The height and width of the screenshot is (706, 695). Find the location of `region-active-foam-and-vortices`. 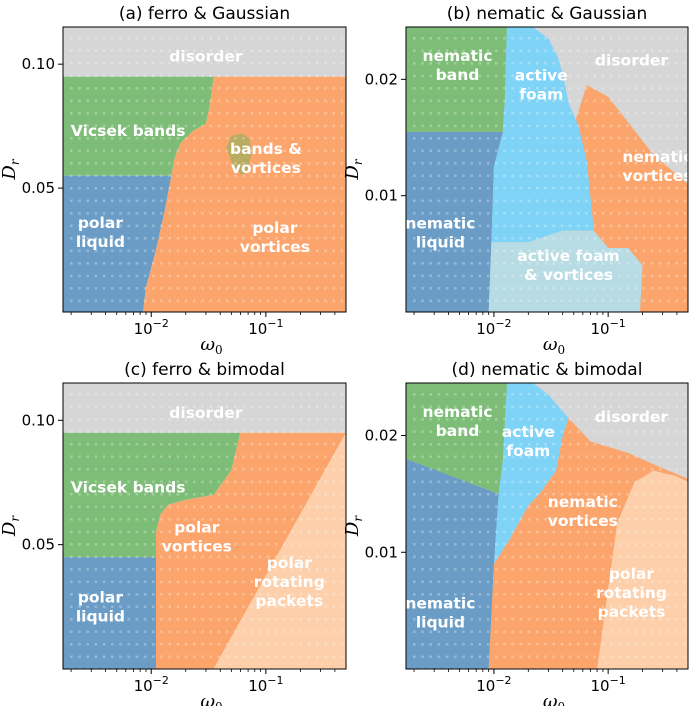

region-active-foam-and-vortices is located at coordinates (565, 271).